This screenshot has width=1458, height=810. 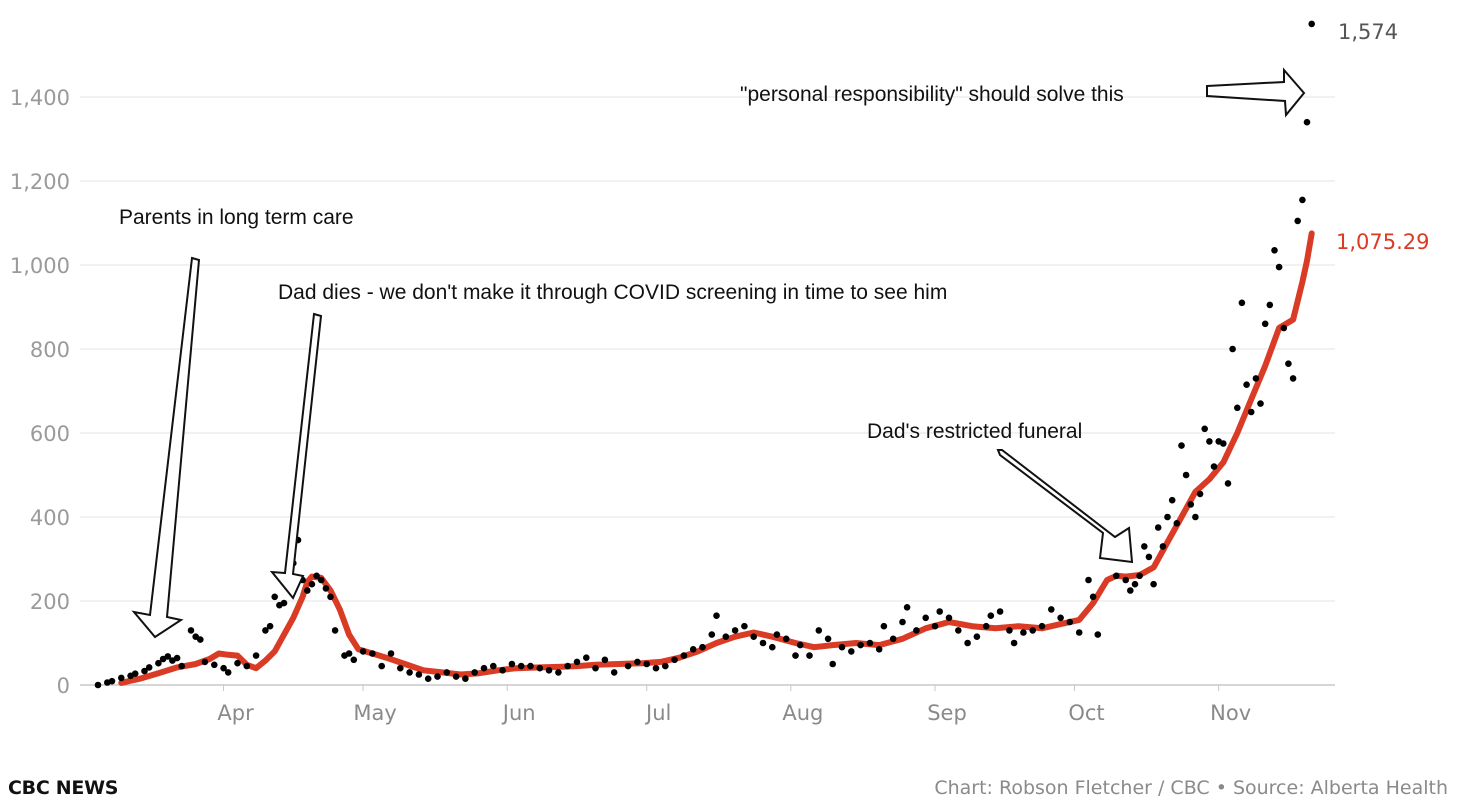 What do you see at coordinates (40, 182) in the screenshot?
I see `y-tick-label: 1,200` at bounding box center [40, 182].